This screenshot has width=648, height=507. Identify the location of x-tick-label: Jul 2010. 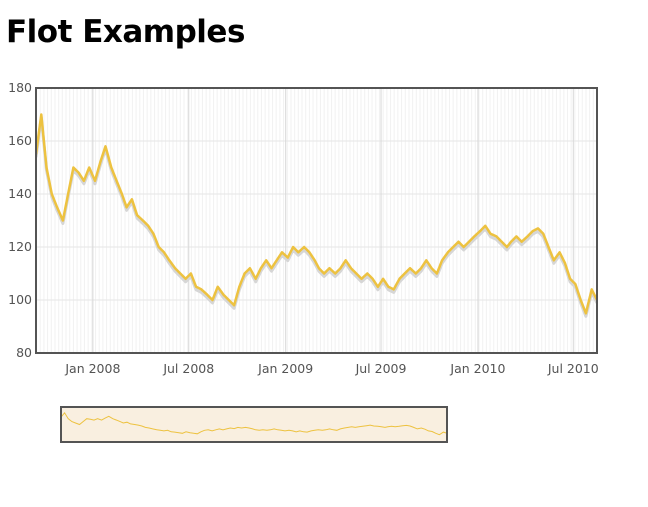
(573, 368).